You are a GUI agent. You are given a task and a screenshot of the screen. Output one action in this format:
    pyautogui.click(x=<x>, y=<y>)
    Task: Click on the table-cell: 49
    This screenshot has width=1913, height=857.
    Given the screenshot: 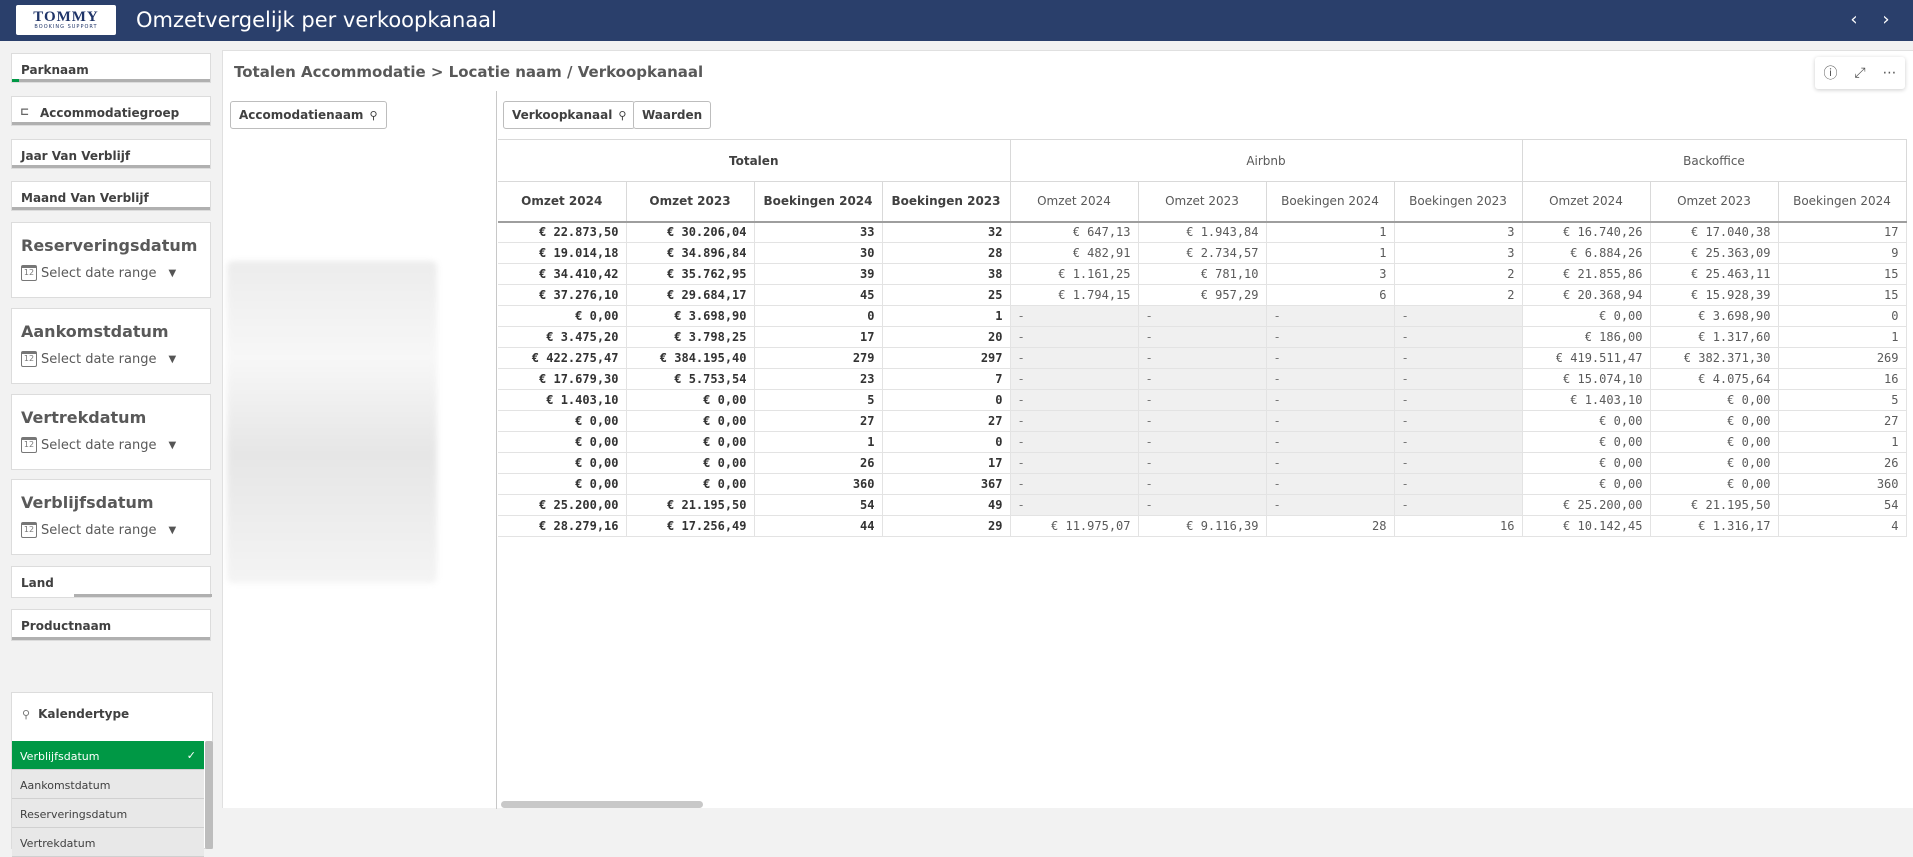 What is the action you would take?
    pyautogui.click(x=946, y=505)
    